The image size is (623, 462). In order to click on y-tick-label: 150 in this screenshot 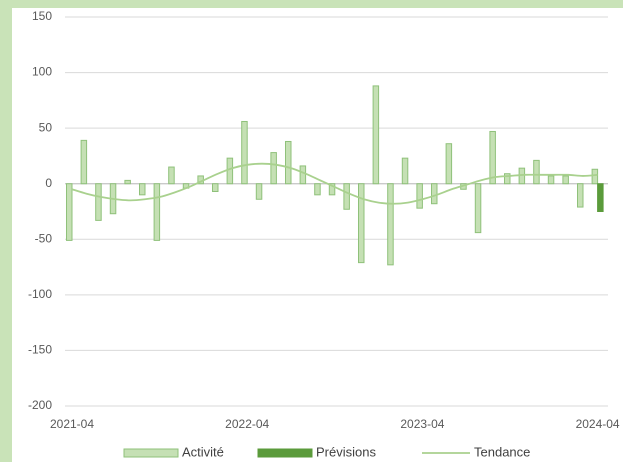, I will do `click(42, 16)`.